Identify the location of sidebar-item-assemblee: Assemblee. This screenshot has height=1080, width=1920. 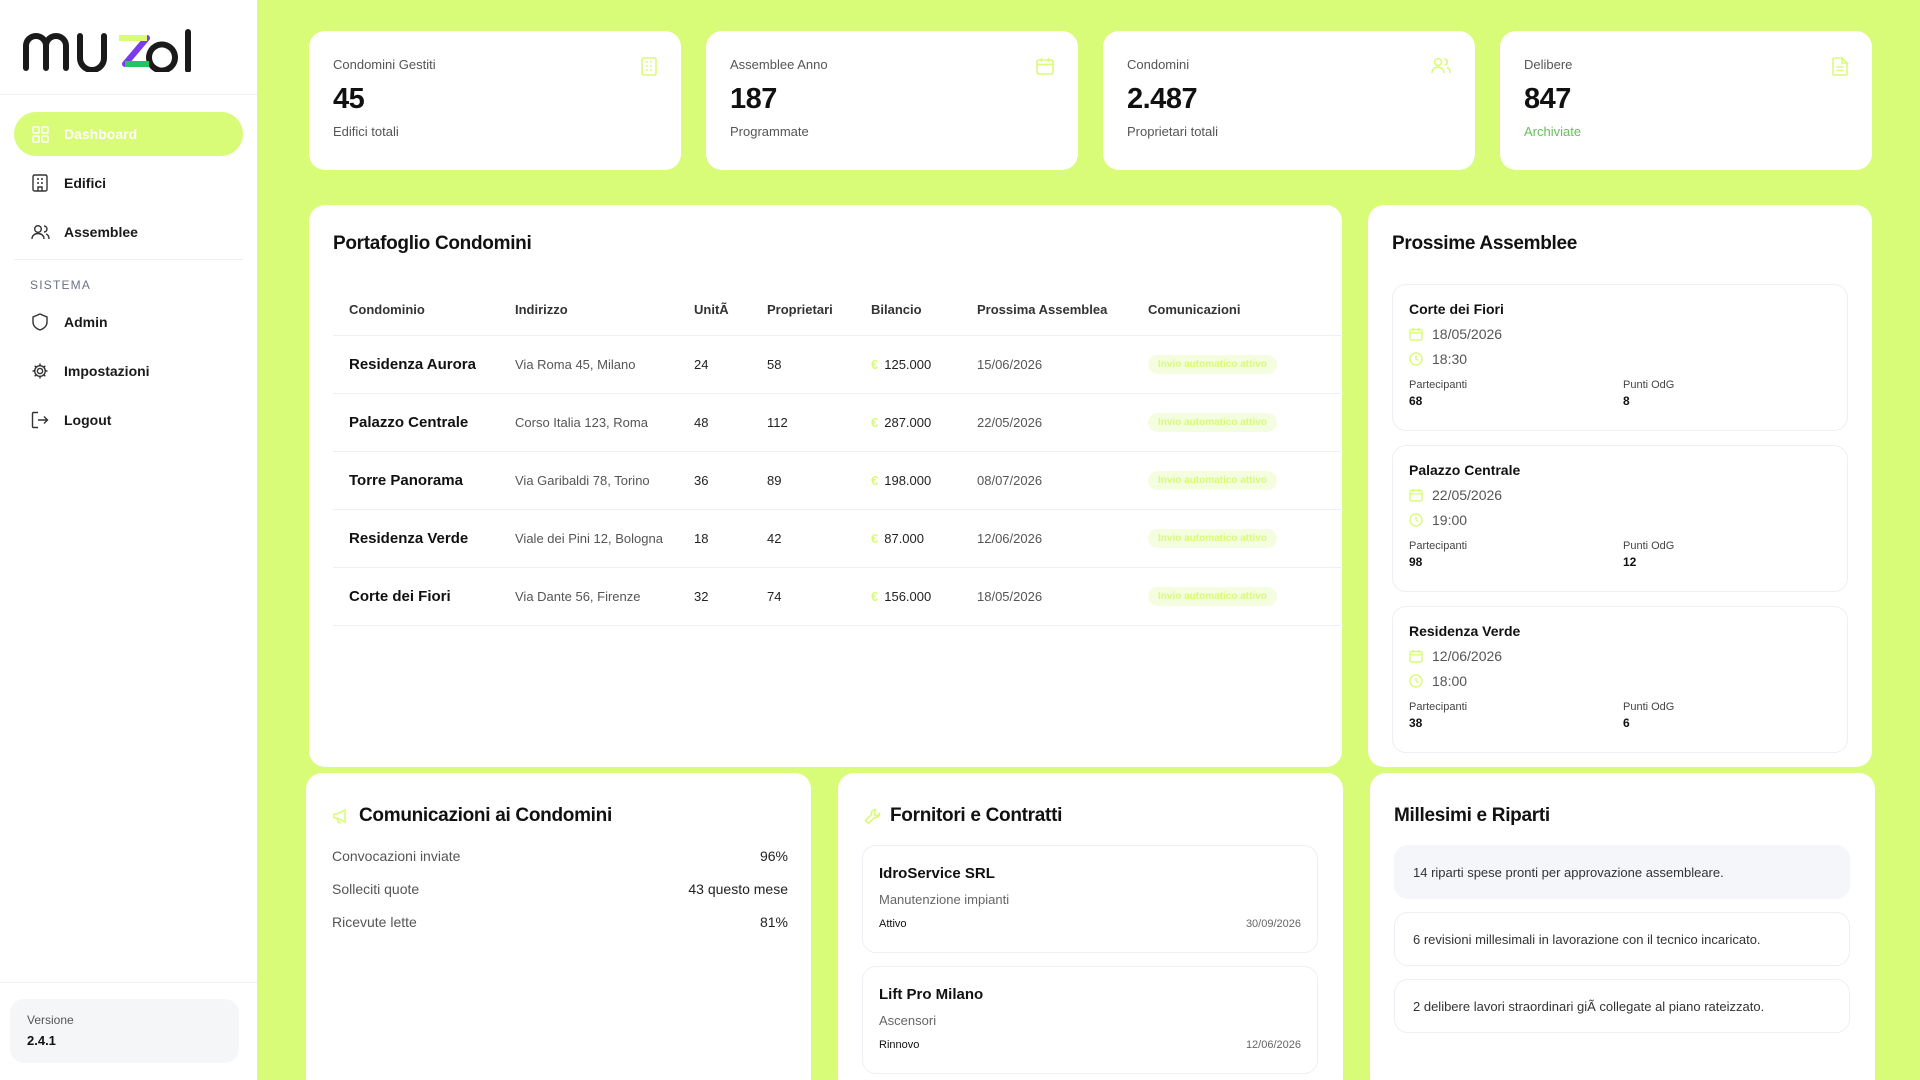
(128, 232).